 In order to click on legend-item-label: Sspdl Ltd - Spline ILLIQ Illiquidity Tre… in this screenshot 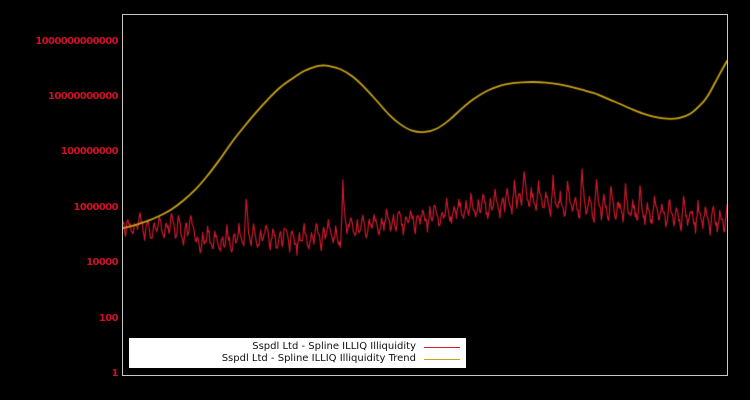, I will do `click(318, 358)`.